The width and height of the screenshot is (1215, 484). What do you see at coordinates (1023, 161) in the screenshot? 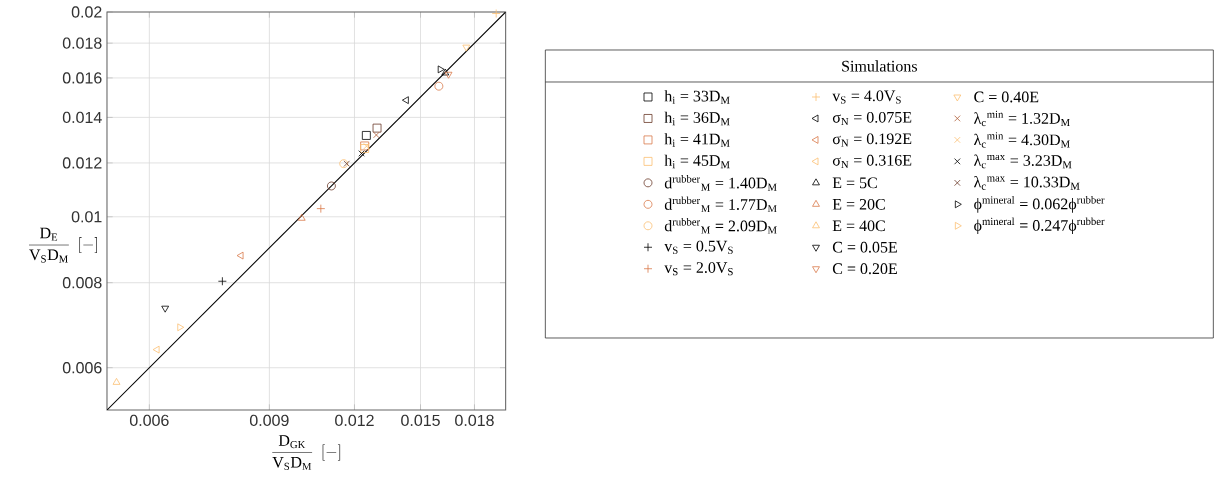
I see `legend-label: λ$_{c}$$^{max}$ = 3.23D$_{M}$` at bounding box center [1023, 161].